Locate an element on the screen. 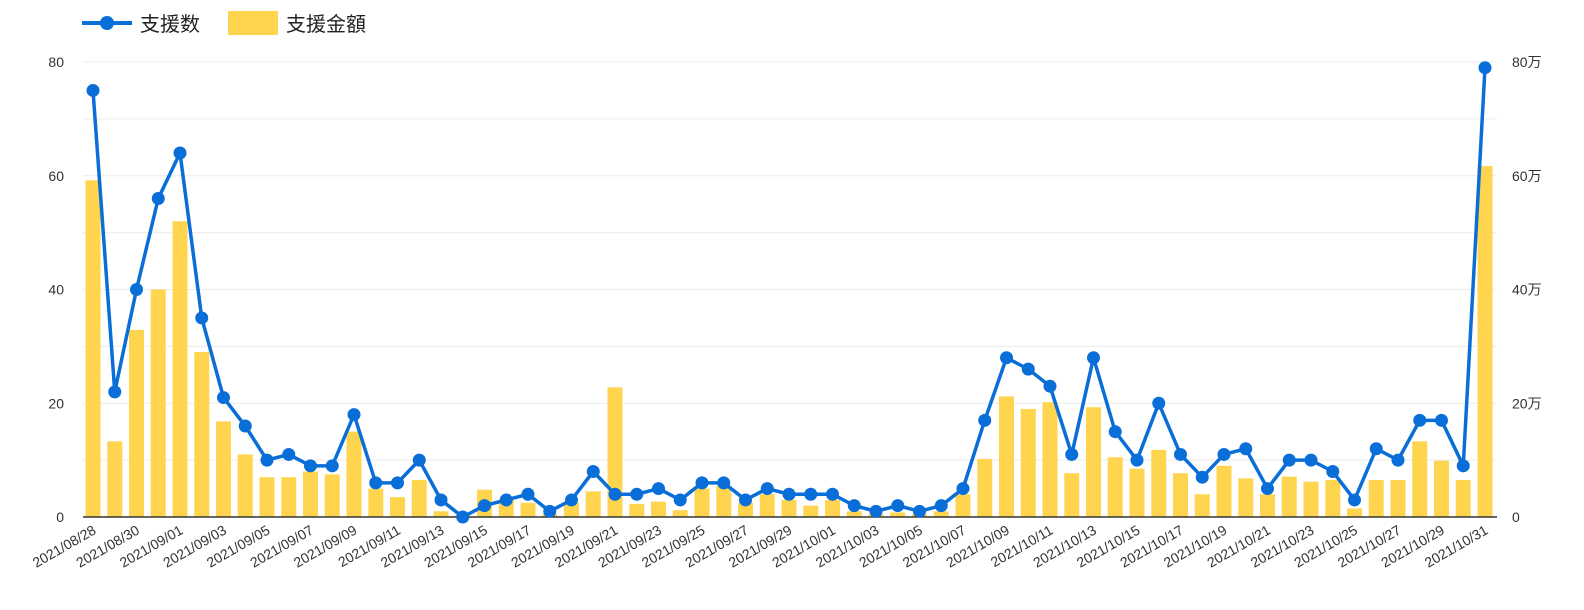  y-right-tick-label: 20万 is located at coordinates (1527, 403).